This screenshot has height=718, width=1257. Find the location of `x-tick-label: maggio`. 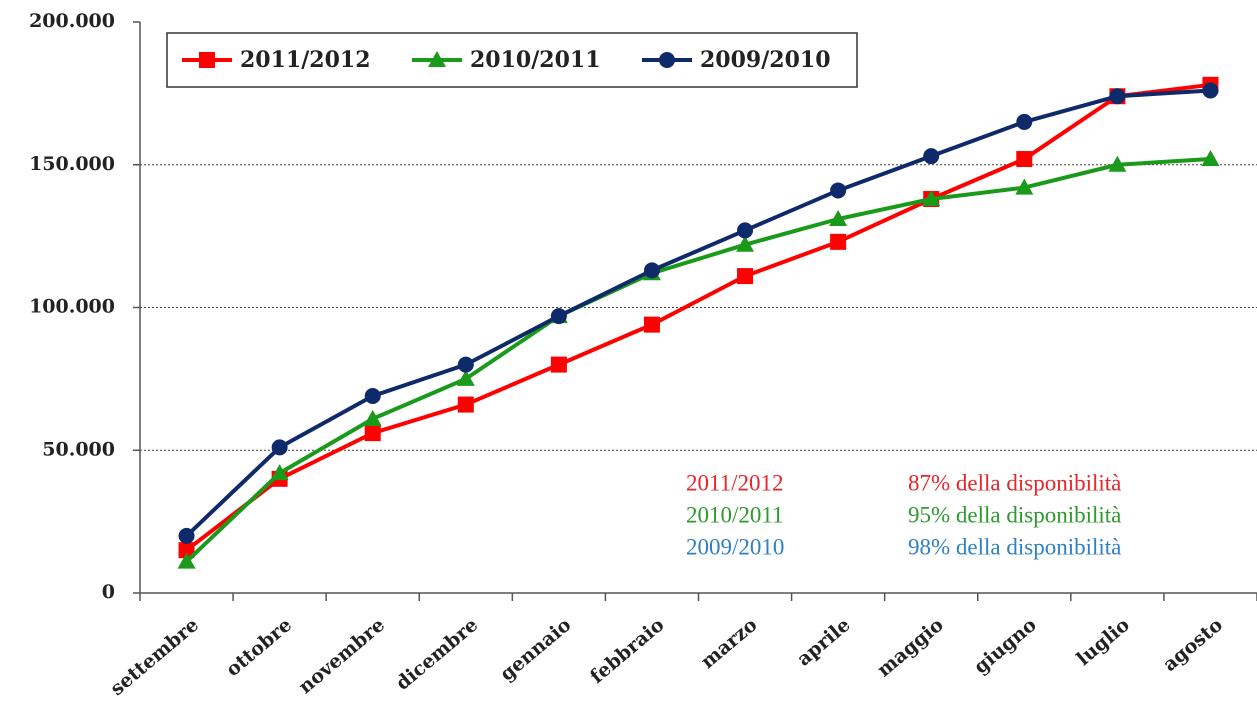

x-tick-label: maggio is located at coordinates (910, 648).